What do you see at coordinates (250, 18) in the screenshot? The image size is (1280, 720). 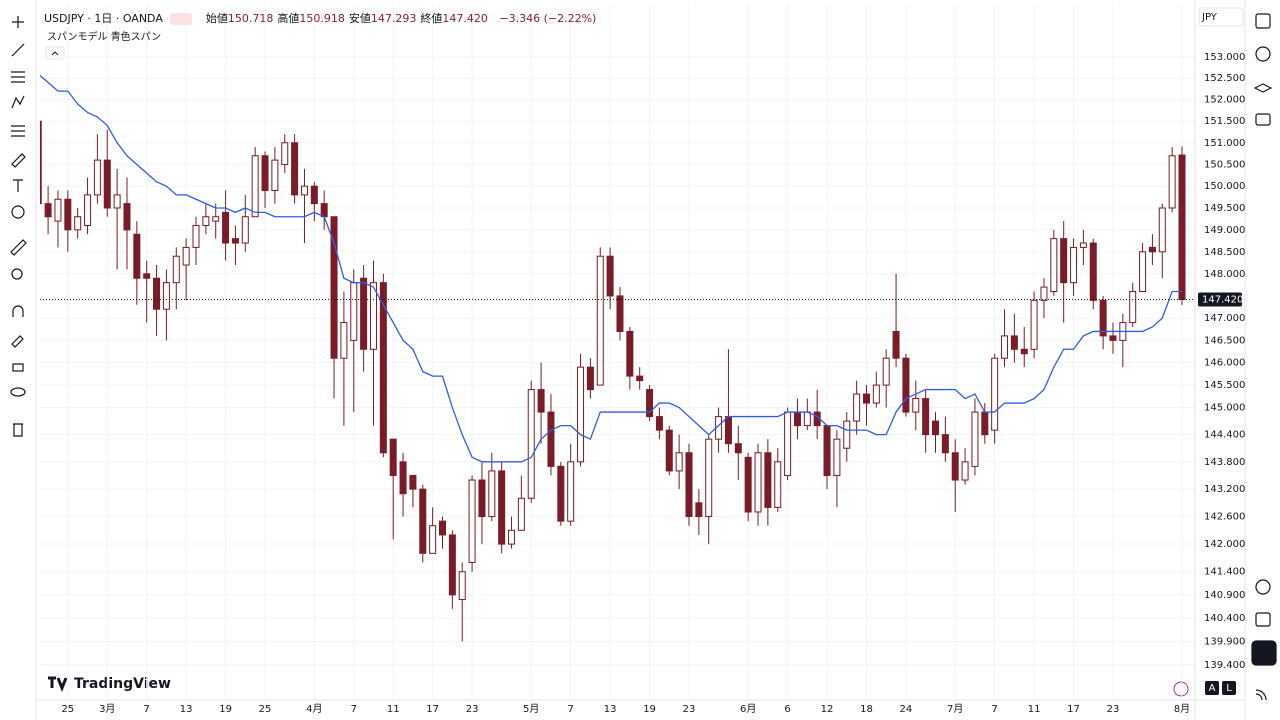 I see `ohlc-value: 150.718` at bounding box center [250, 18].